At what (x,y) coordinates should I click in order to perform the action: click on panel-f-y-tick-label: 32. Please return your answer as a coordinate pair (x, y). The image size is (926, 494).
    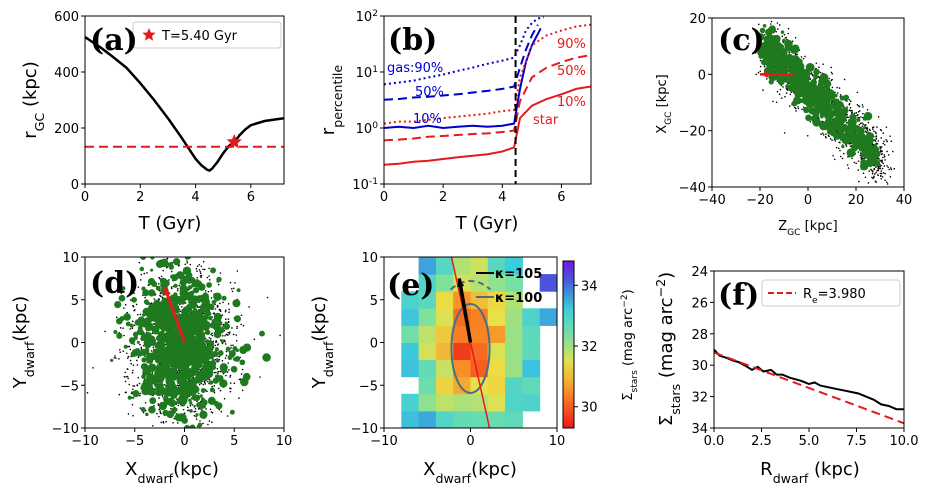
    Looking at the image, I should click on (699, 398).